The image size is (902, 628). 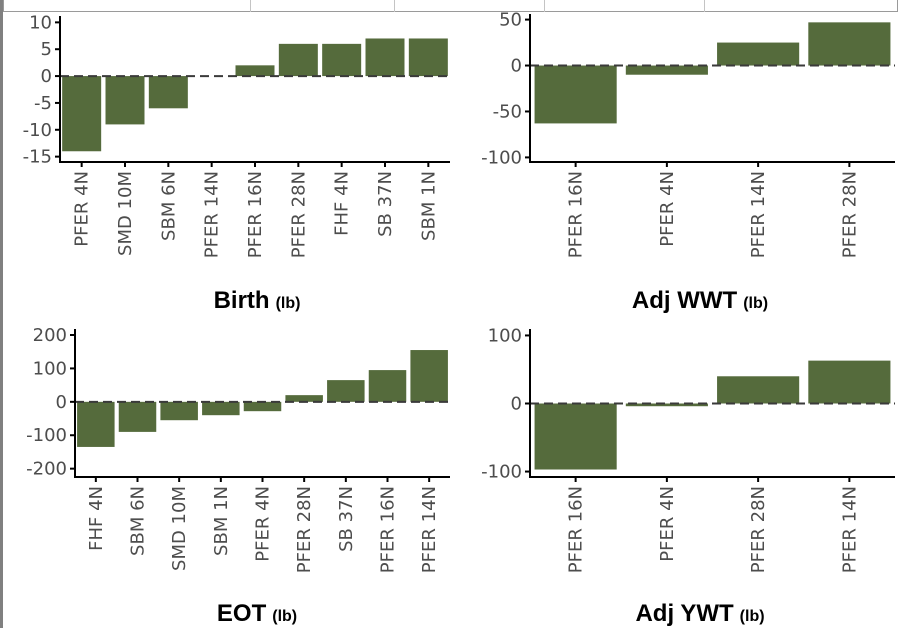 What do you see at coordinates (304, 529) in the screenshot?
I see `eot-category-label: PFER 28N` at bounding box center [304, 529].